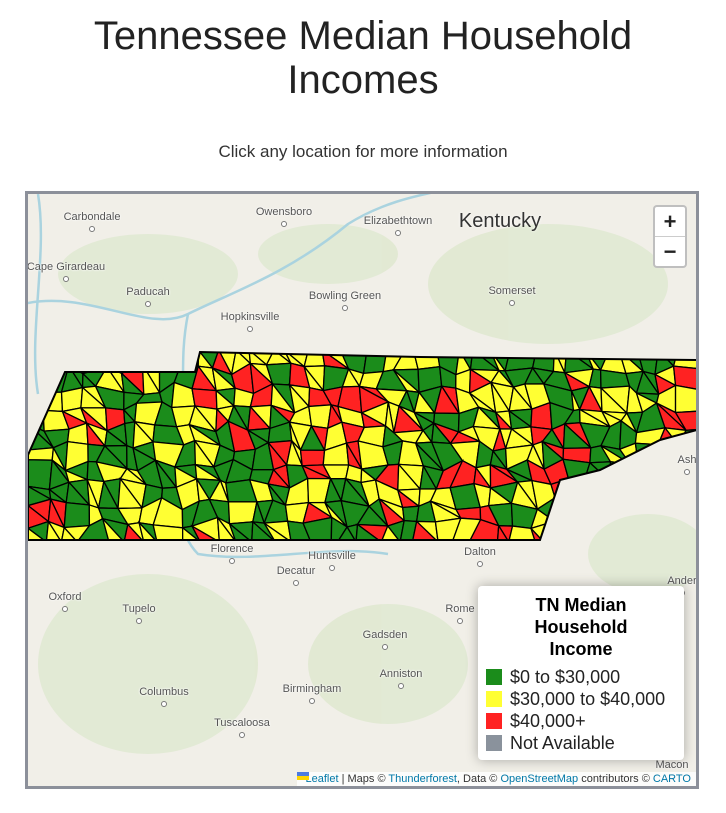 The height and width of the screenshot is (813, 726). Describe the element at coordinates (500, 221) in the screenshot. I see `region-label: Kentucky` at that location.